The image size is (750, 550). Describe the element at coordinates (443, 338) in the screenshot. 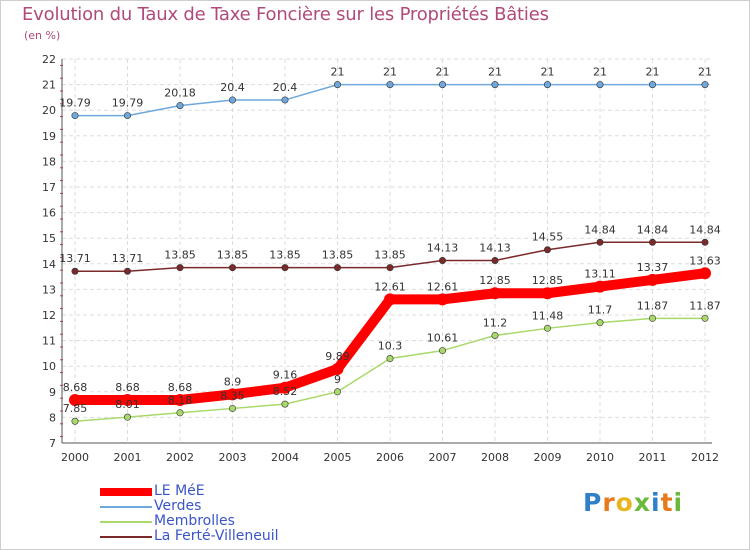

I see `data-label: 10.61` at that location.